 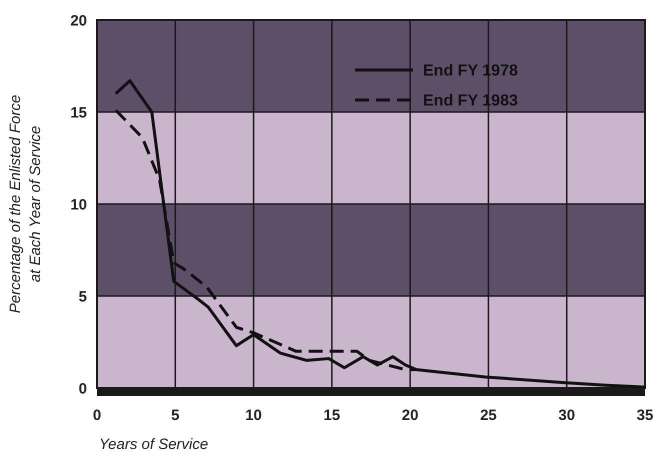 What do you see at coordinates (97, 415) in the screenshot?
I see `x-tick-label: 0` at bounding box center [97, 415].